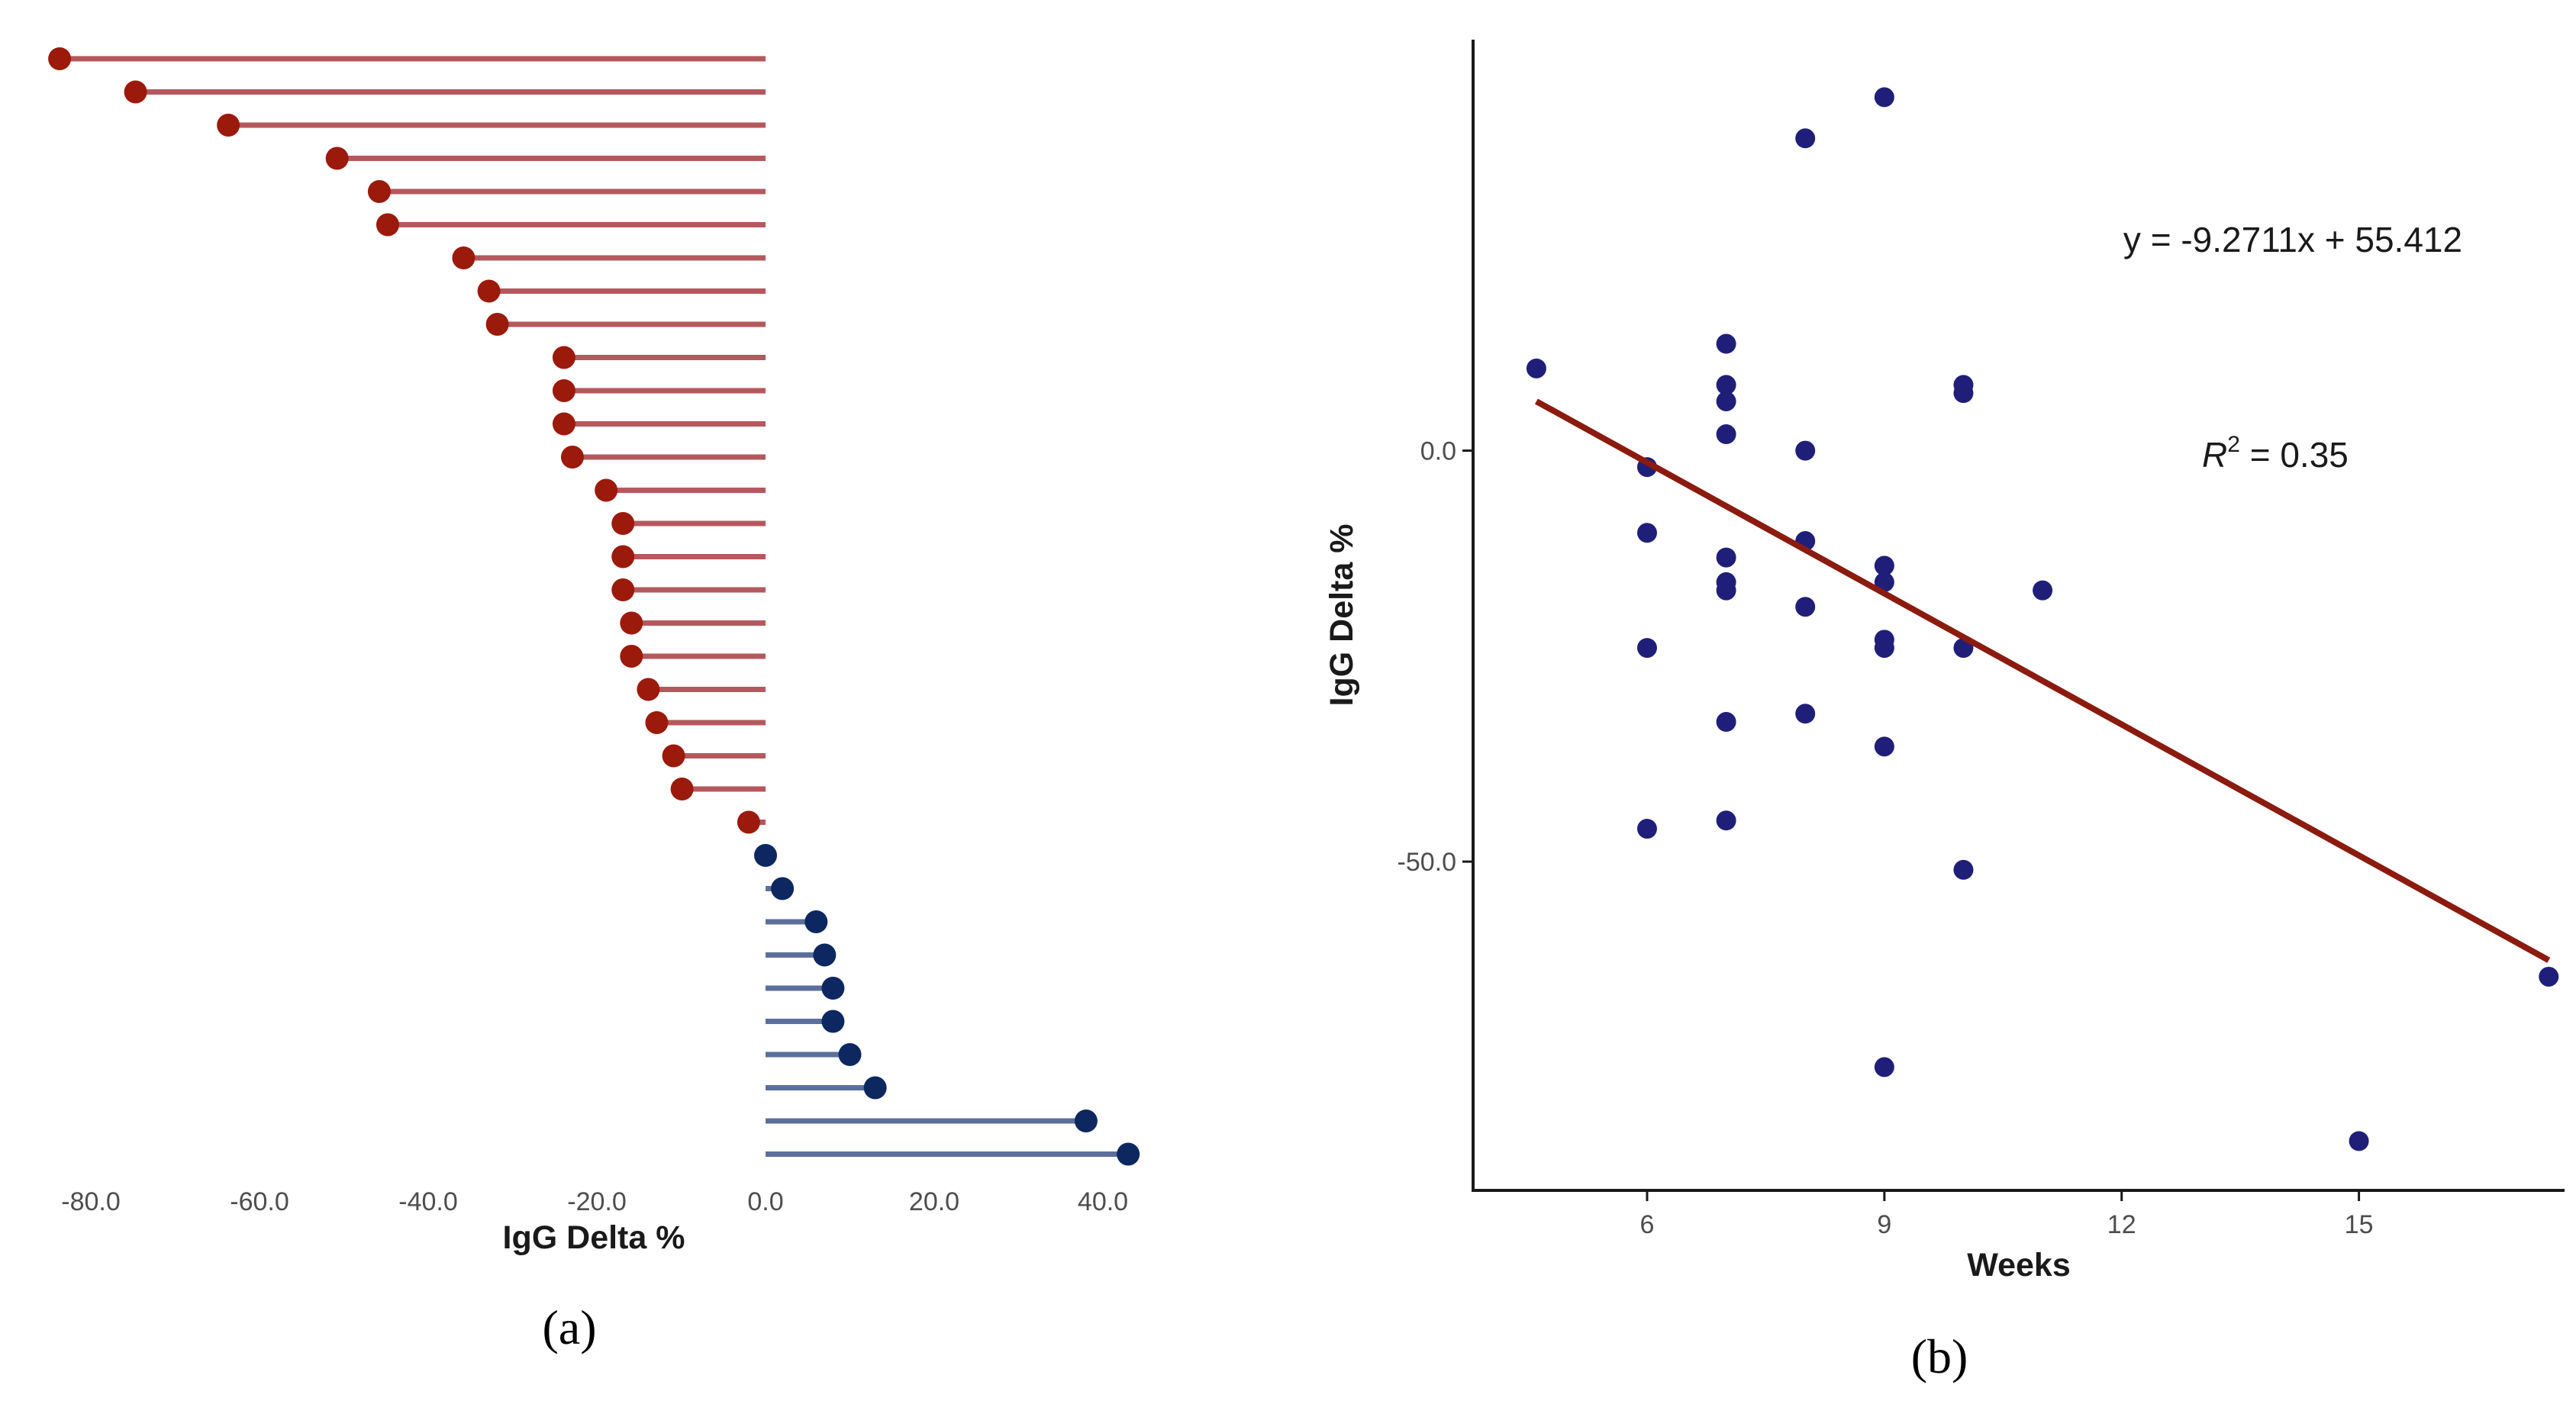  What do you see at coordinates (934, 1201) in the screenshot?
I see `x-tick-label: 20.0` at bounding box center [934, 1201].